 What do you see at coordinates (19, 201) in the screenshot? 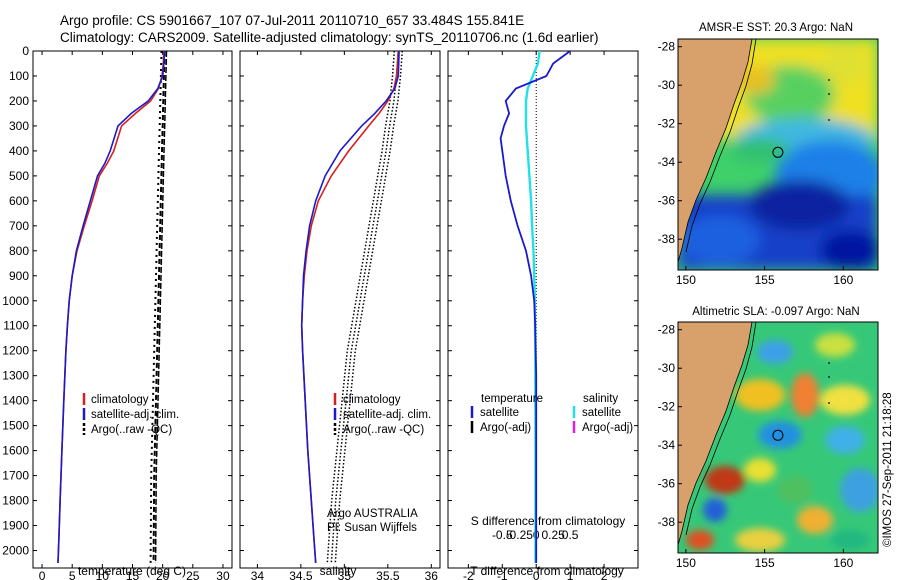
I see `depth-tick-label: 600` at bounding box center [19, 201].